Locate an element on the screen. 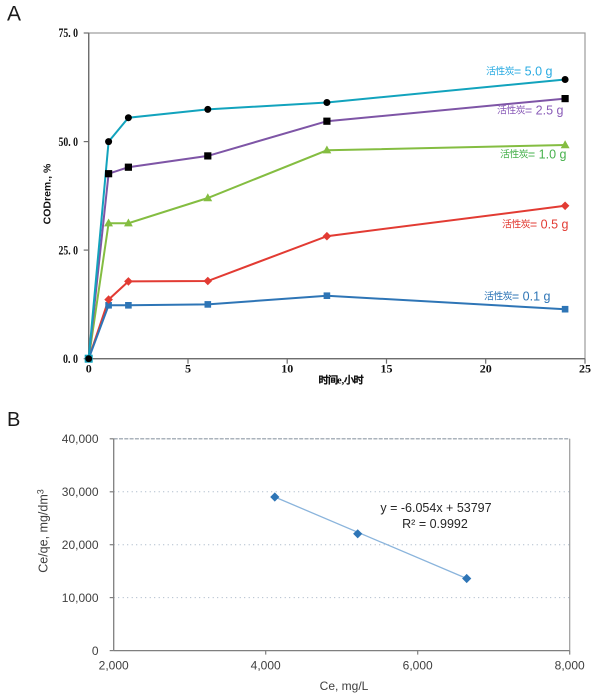 This screenshot has height=699, width=600. svg-text: 4,000 is located at coordinates (266, 666).